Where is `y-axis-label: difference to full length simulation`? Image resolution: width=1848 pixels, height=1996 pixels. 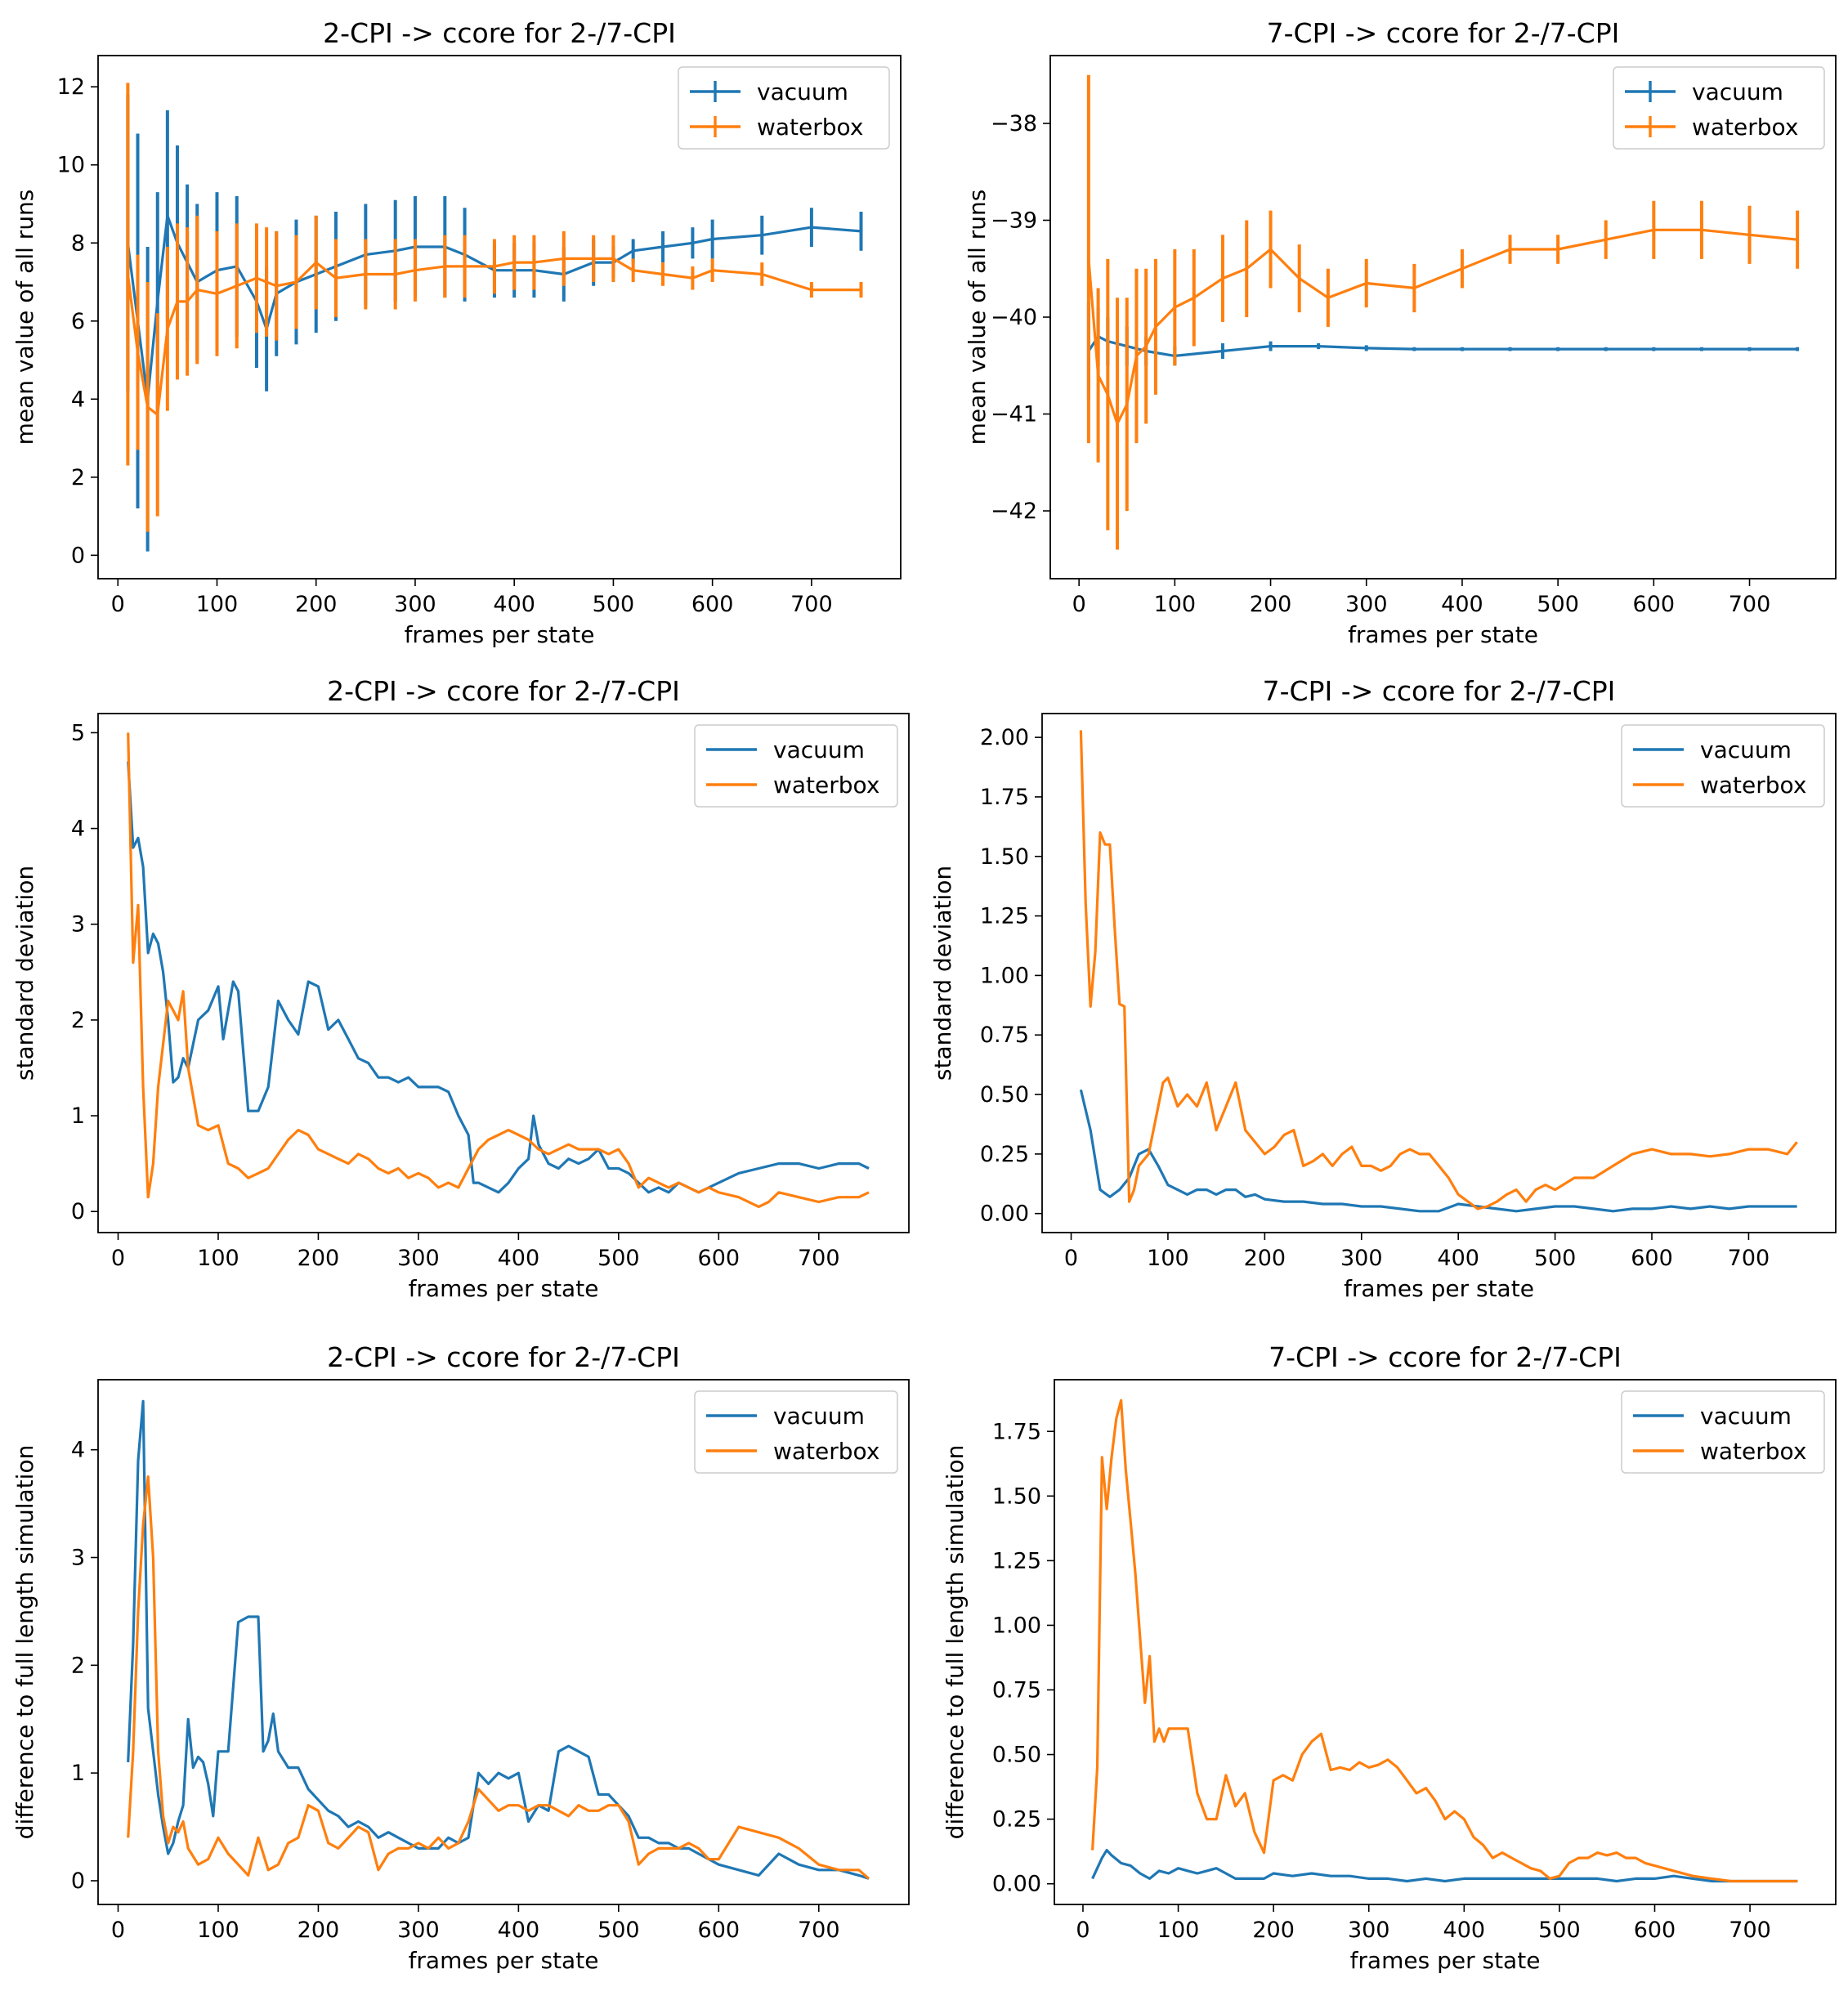
y-axis-label: difference to full length simulation is located at coordinates (24, 1642).